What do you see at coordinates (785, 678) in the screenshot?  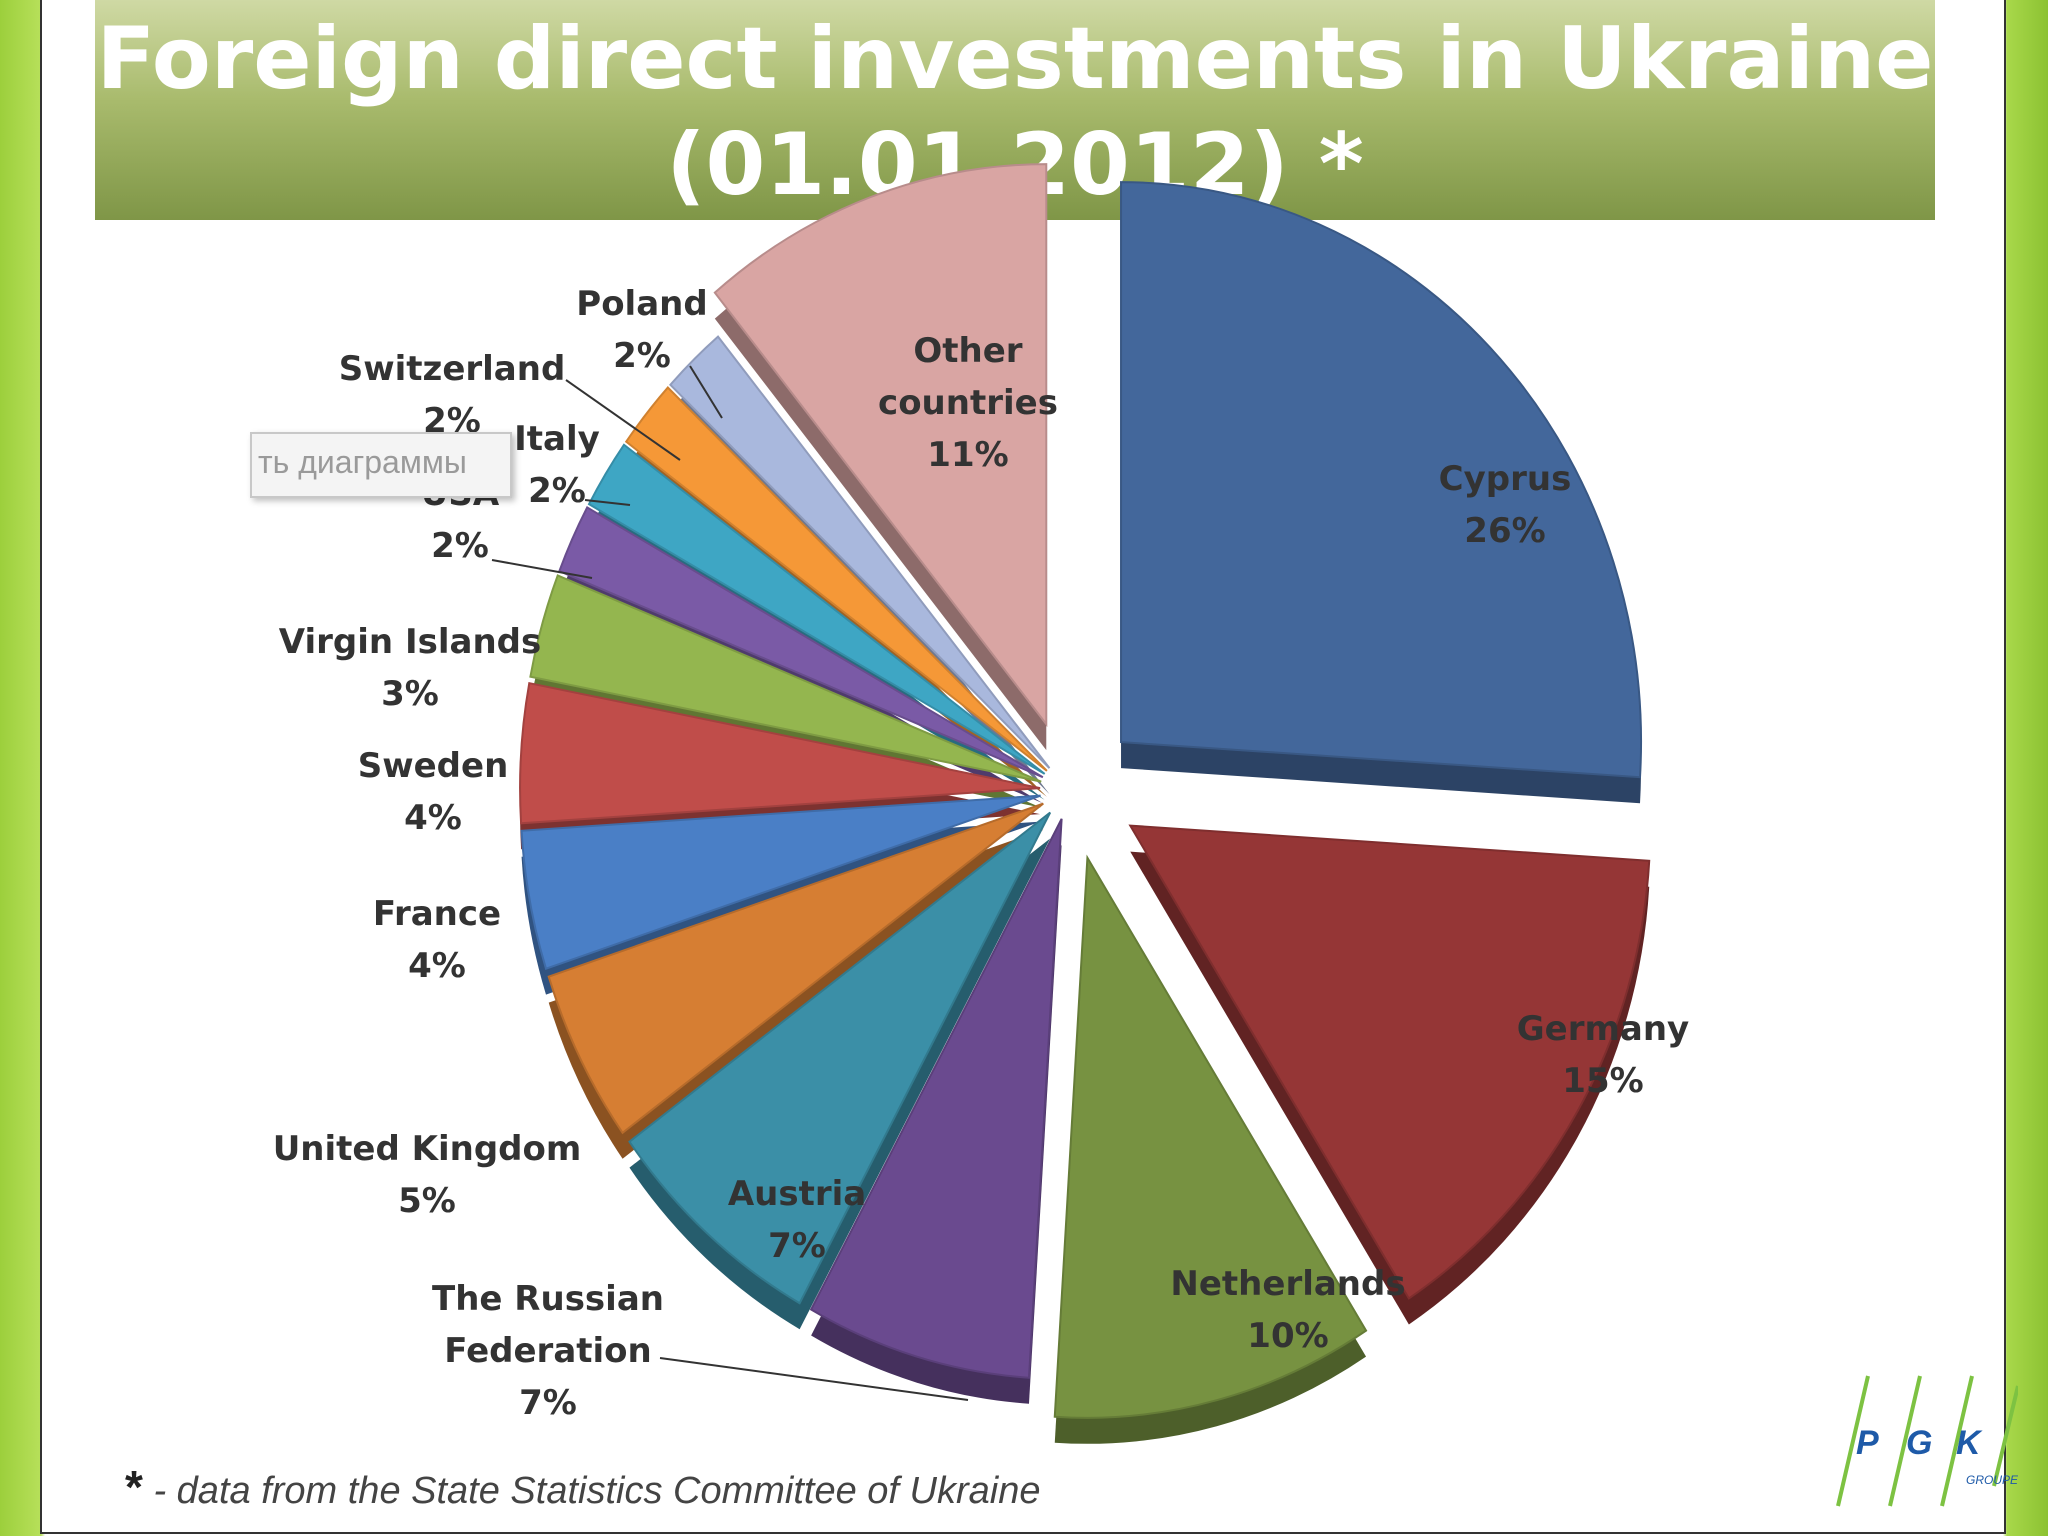 I see `pie-slice-virgin-islands` at bounding box center [785, 678].